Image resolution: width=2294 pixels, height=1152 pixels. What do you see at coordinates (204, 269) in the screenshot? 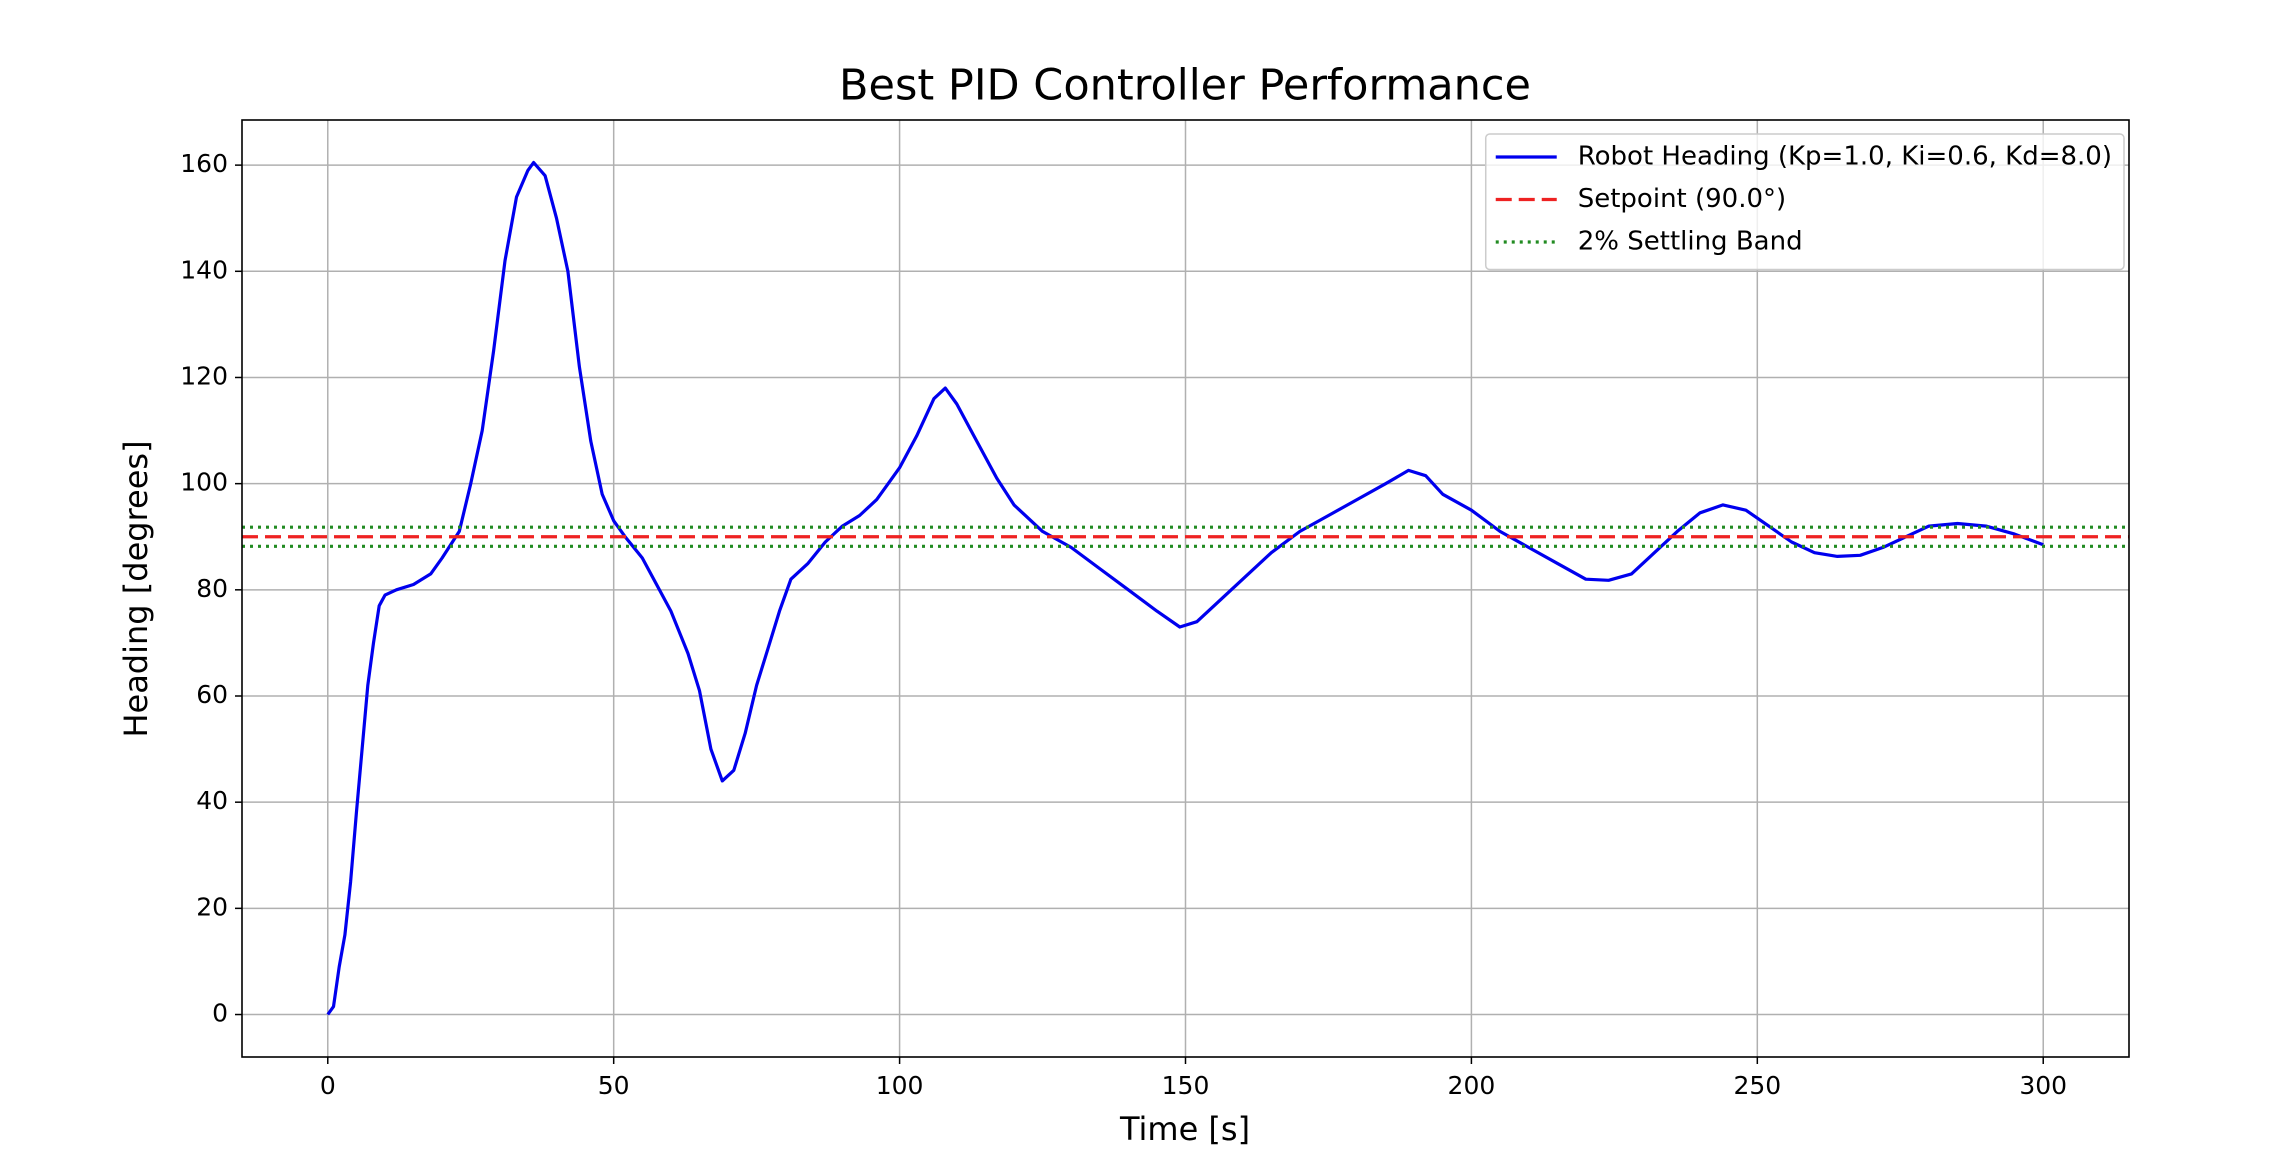
I see `y-tick-label: 140` at bounding box center [204, 269].